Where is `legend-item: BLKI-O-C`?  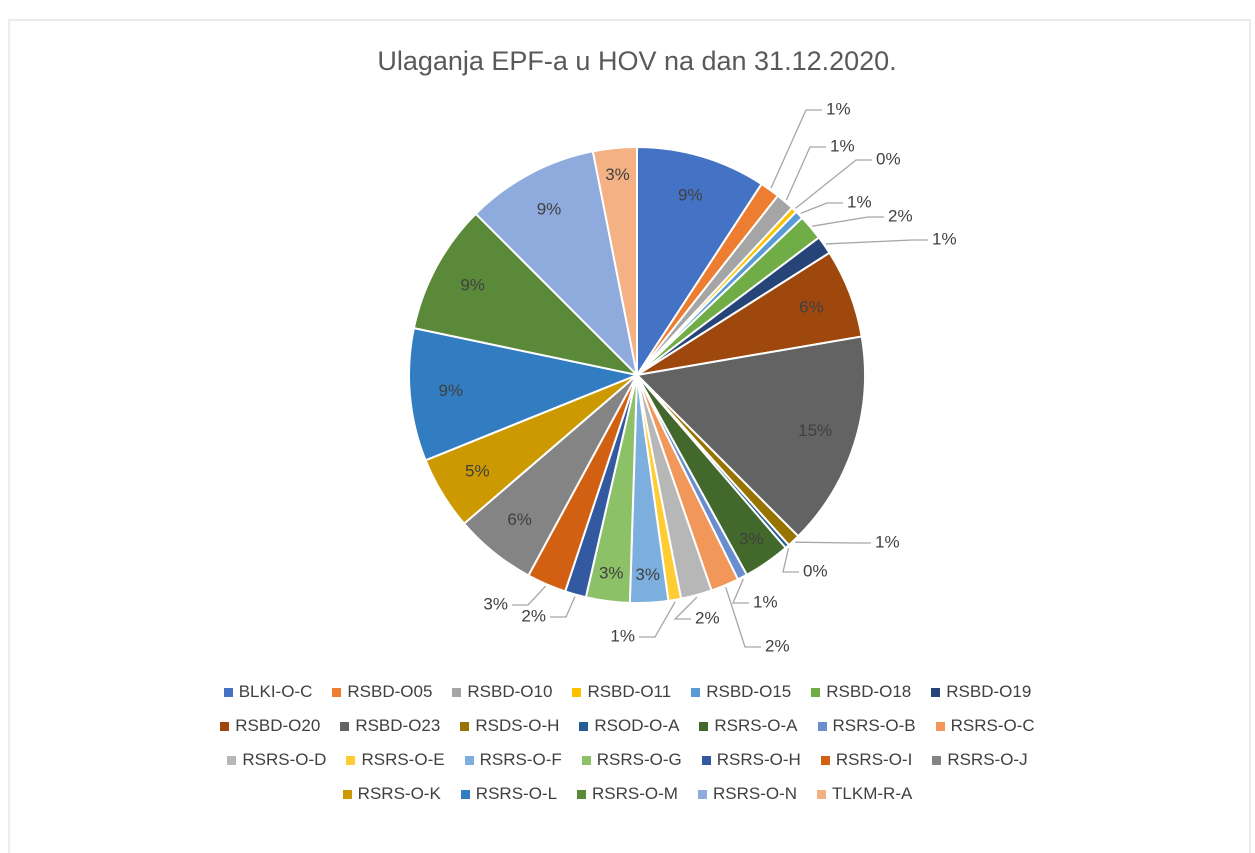 legend-item: BLKI-O-C is located at coordinates (267, 692).